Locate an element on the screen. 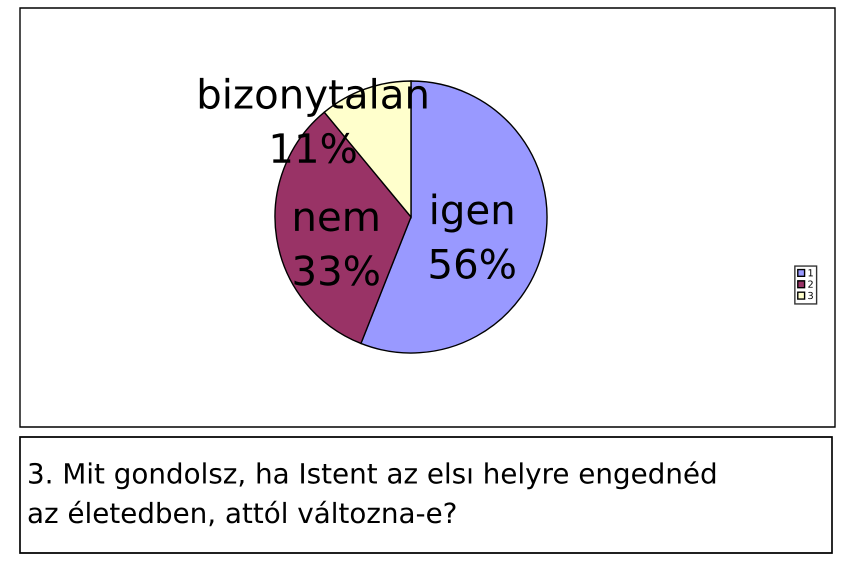 This screenshot has height=570, width=855. legend-label: 1 is located at coordinates (810, 272).